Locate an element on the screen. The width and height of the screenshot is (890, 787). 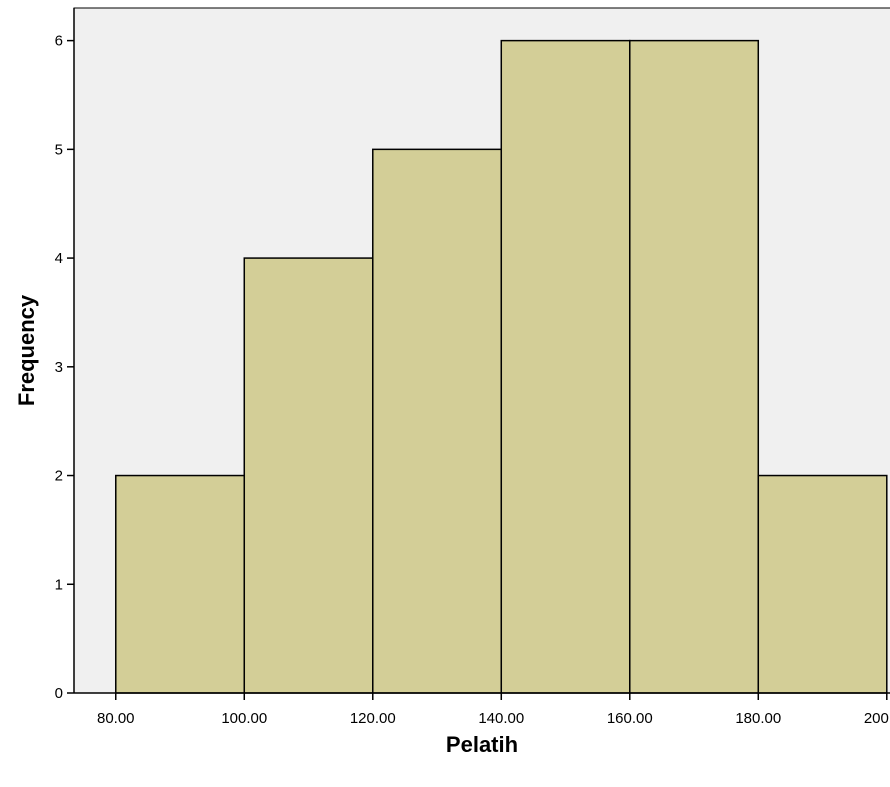
y-tick-label: 5 is located at coordinates (59, 149).